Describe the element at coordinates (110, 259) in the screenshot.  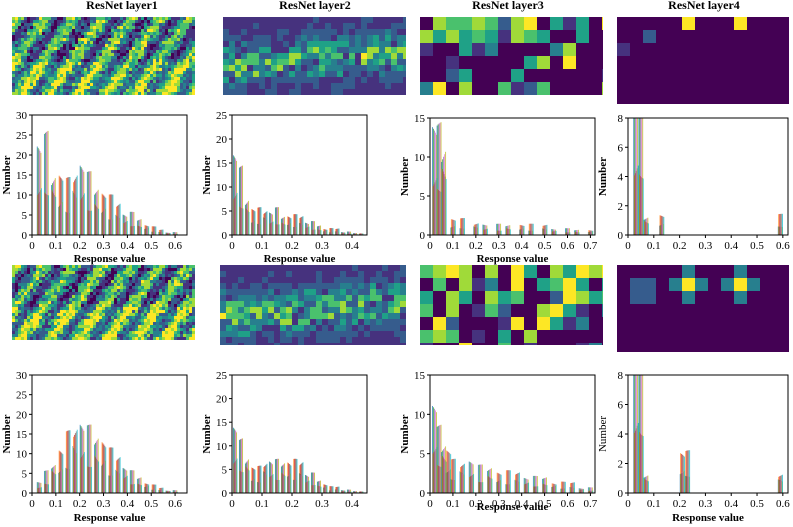
I see `x-axis-label: Response value` at that location.